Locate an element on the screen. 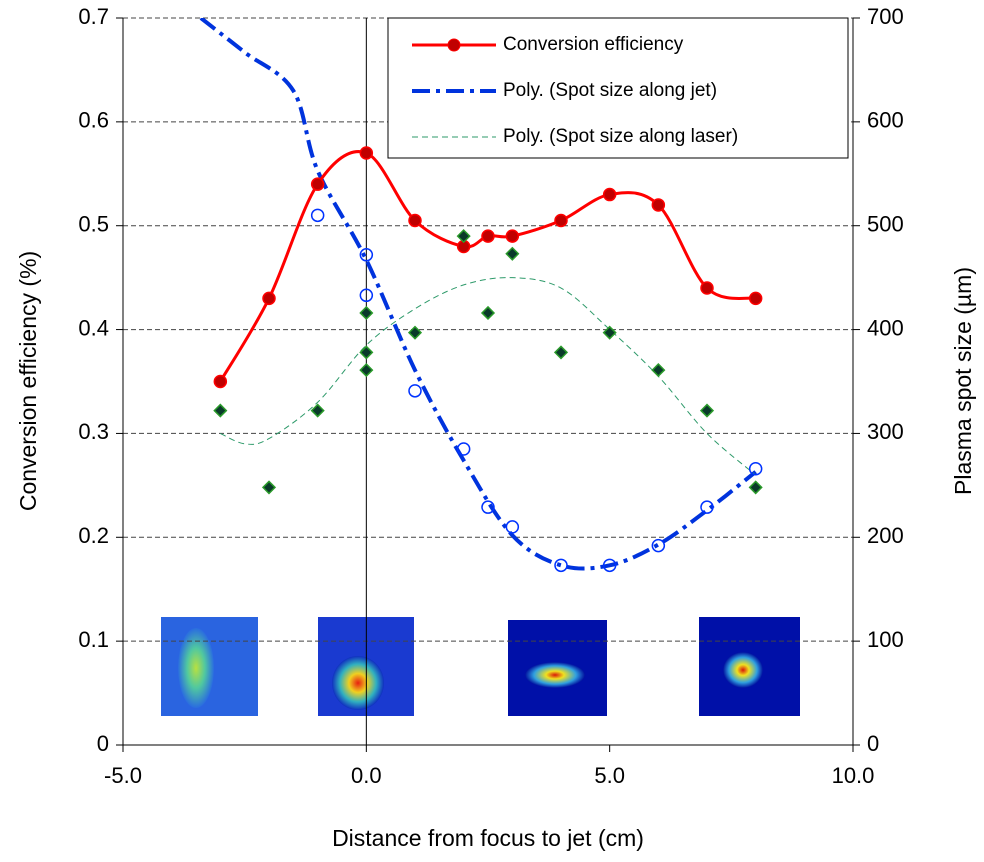 The width and height of the screenshot is (984, 862). x-tick-label: -5.0 is located at coordinates (123, 775).